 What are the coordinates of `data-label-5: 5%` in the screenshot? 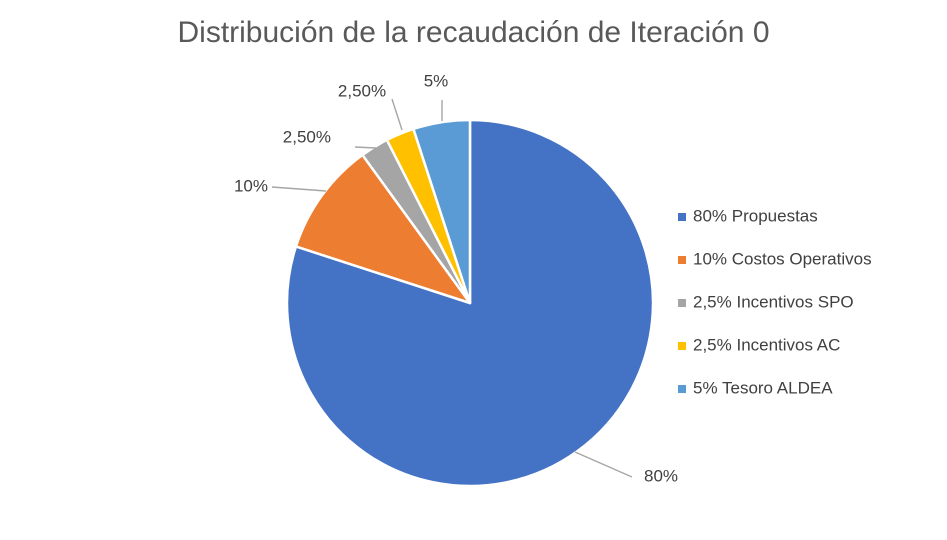 It's located at (436, 80).